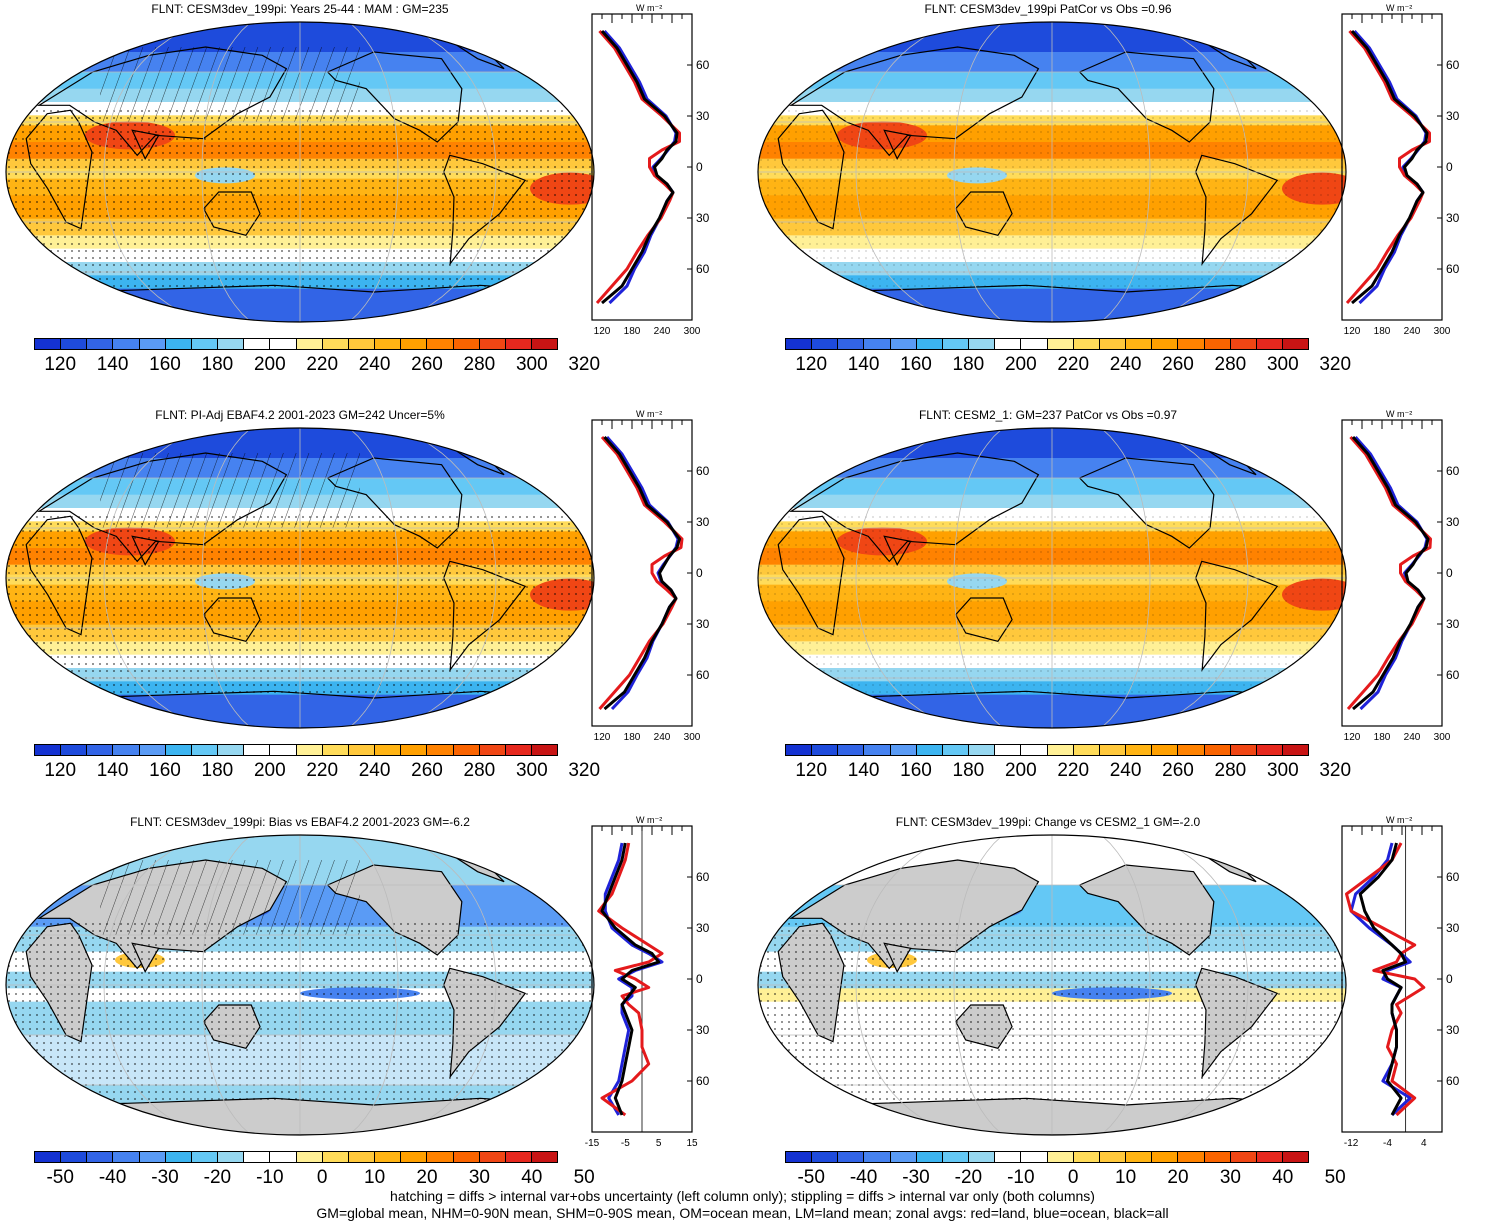  I want to click on hatching-overlay, so click(230, 84).